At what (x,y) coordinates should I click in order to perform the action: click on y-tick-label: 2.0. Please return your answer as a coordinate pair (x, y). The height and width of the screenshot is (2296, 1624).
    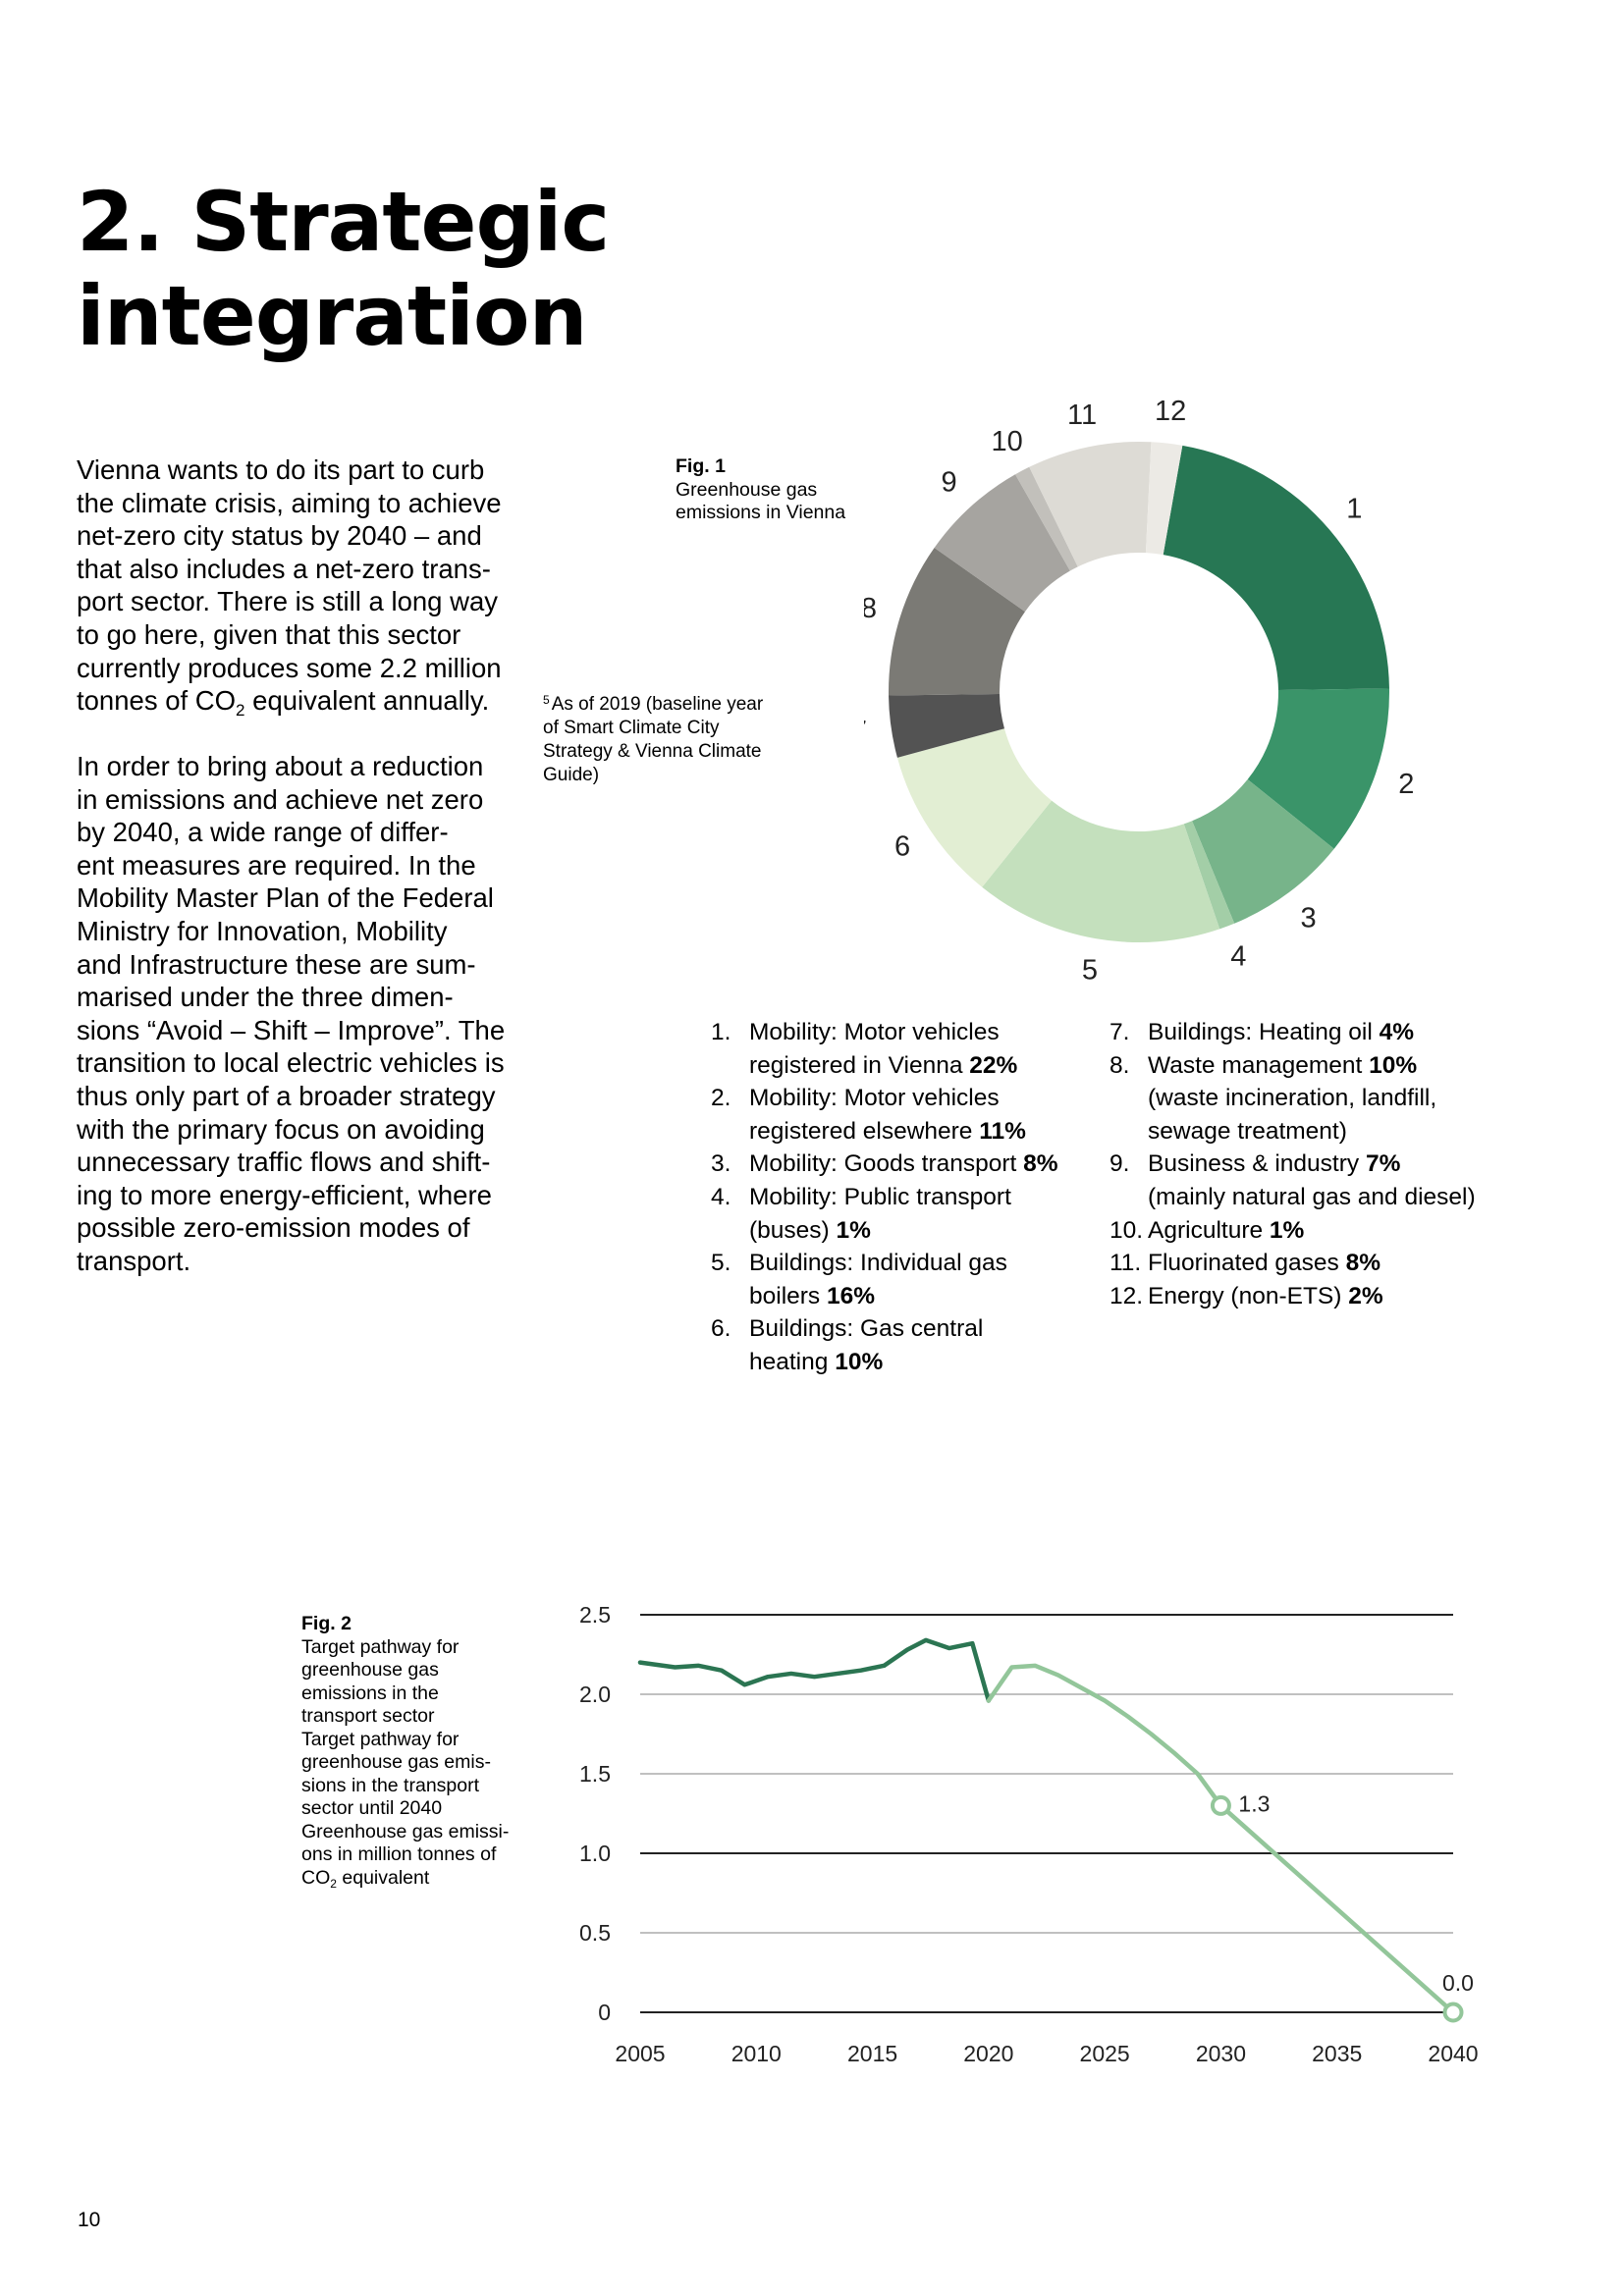
    Looking at the image, I should click on (595, 1694).